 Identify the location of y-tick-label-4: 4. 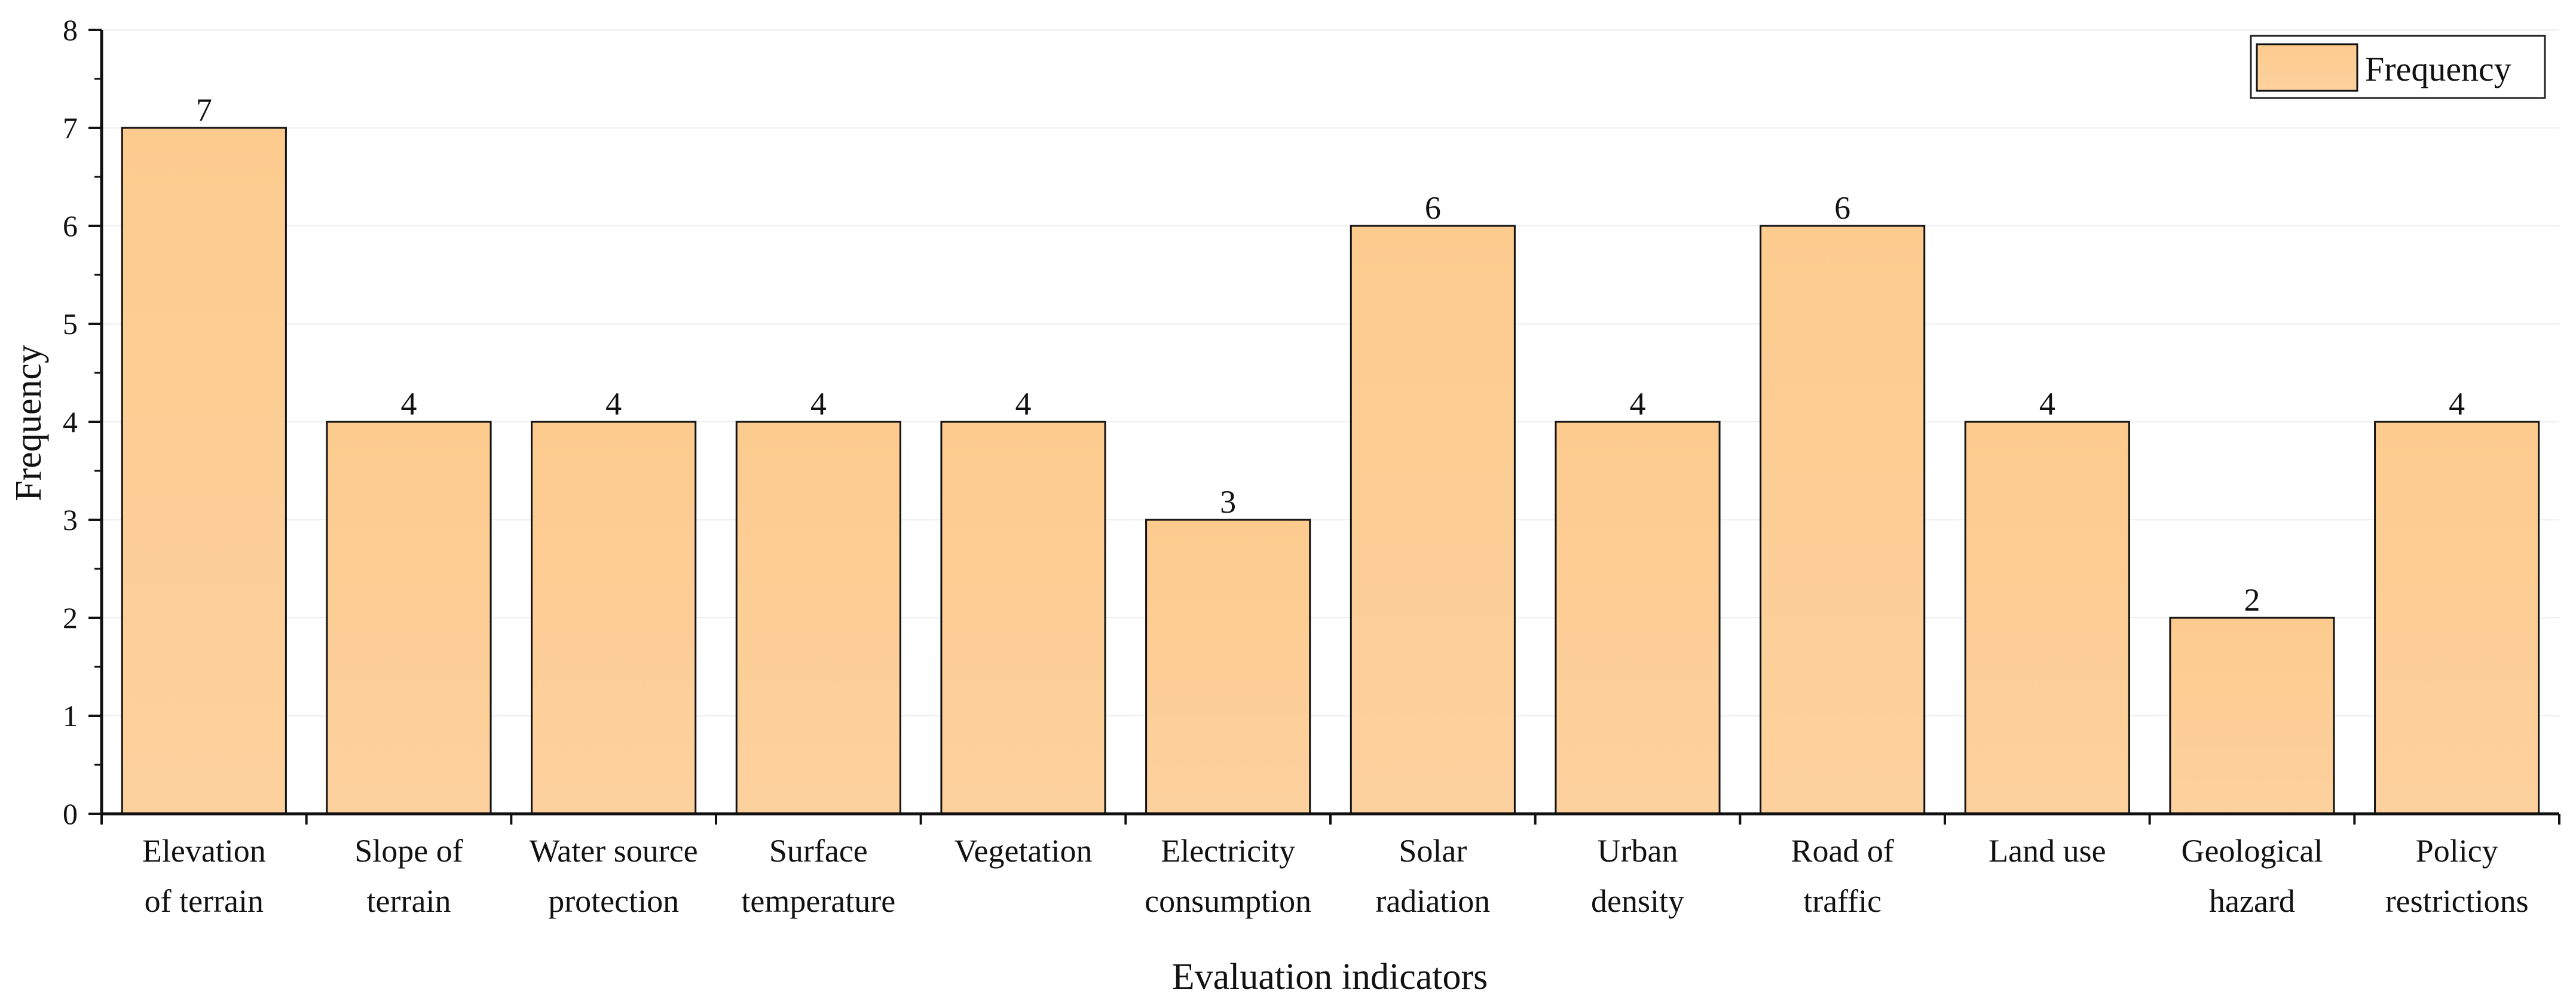
(70, 422).